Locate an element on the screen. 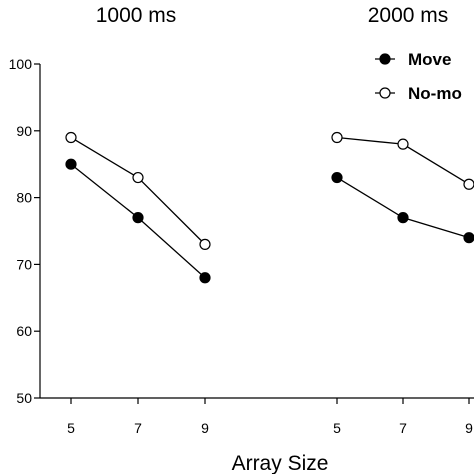 The image size is (474, 474). series-line-nomove is located at coordinates (138, 190).